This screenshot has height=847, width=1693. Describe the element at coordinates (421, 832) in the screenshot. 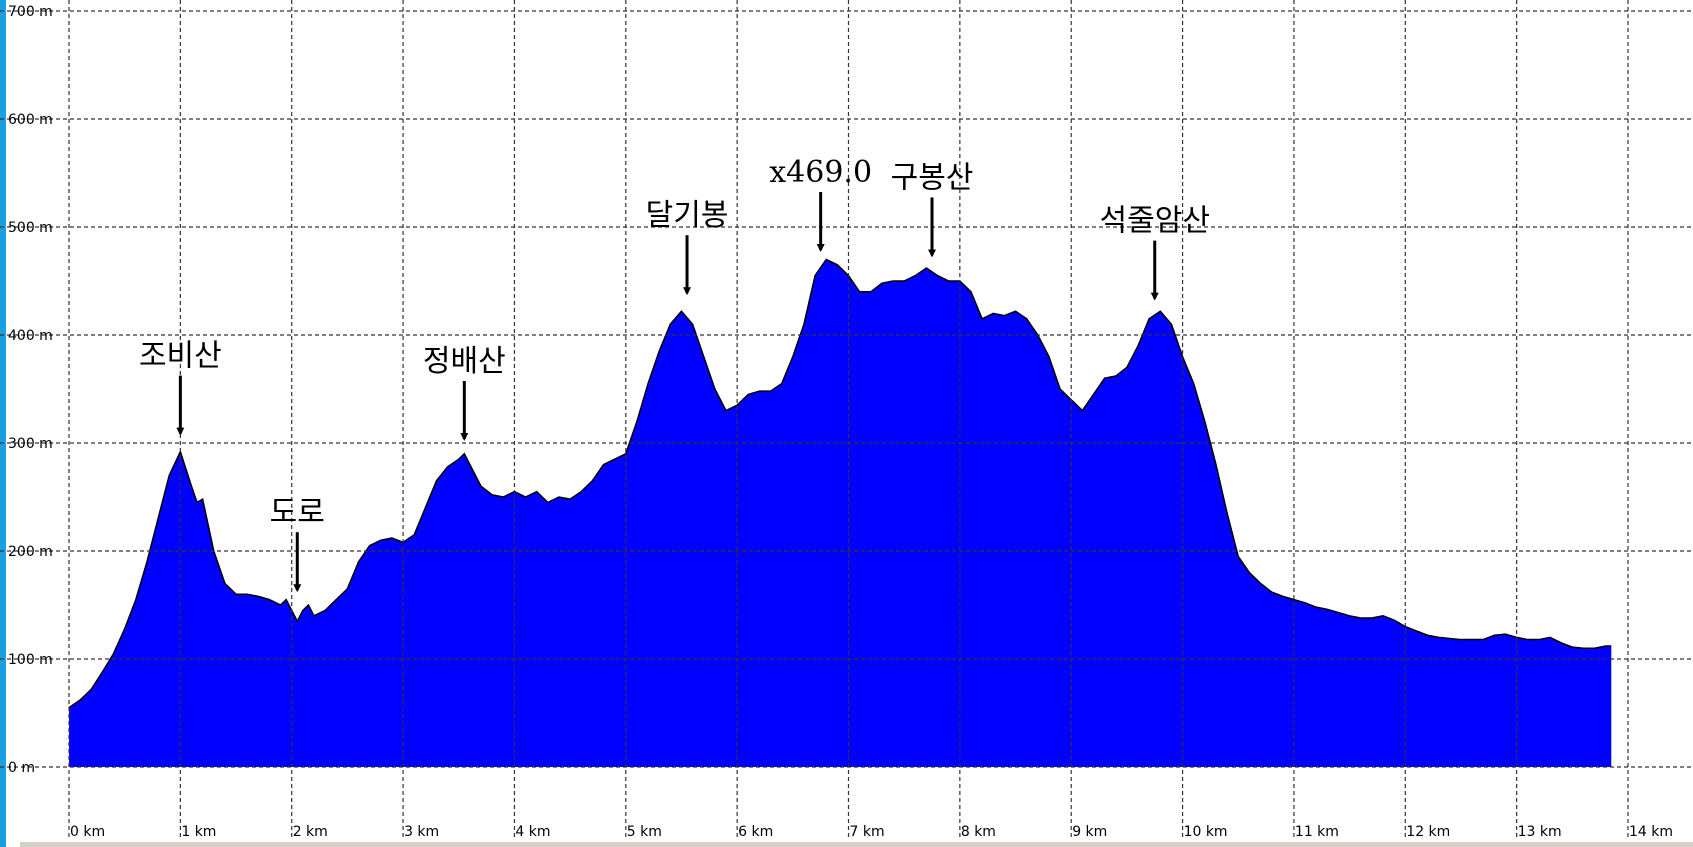

I see `x-tick-label: 3 km` at that location.